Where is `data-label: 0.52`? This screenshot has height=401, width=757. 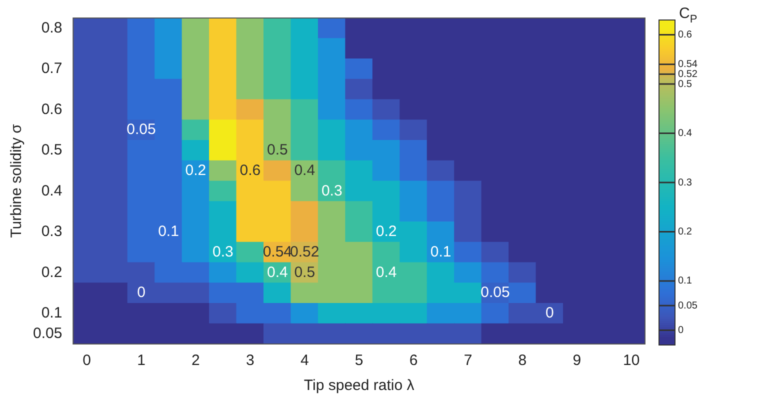 data-label: 0.52 is located at coordinates (305, 251).